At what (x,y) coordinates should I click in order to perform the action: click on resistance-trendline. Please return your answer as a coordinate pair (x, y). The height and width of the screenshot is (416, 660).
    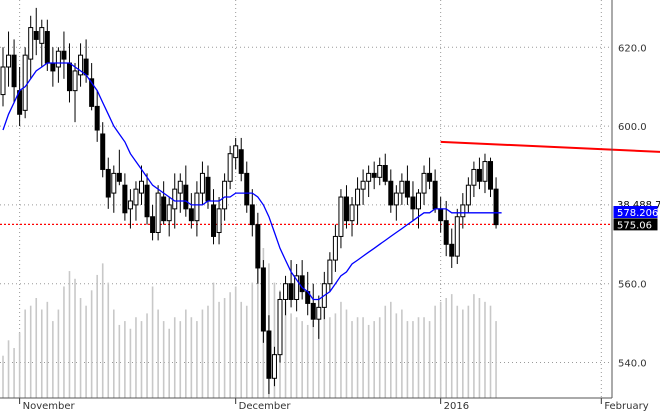
    Looking at the image, I should click on (550, 146).